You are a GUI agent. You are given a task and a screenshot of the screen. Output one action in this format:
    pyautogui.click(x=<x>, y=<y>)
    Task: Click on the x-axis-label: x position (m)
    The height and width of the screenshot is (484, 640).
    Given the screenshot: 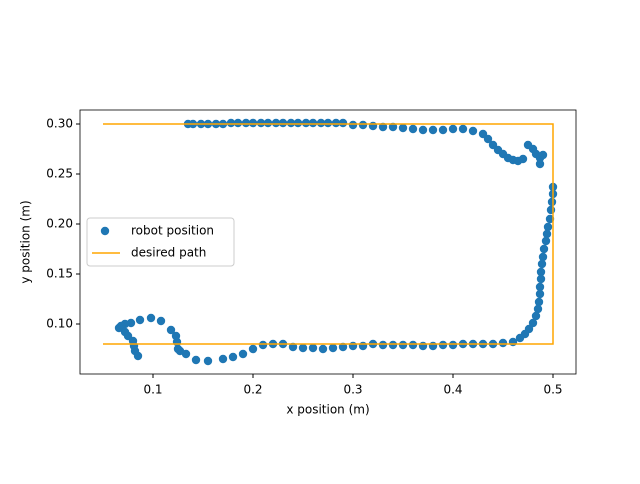 What is the action you would take?
    pyautogui.click(x=327, y=410)
    